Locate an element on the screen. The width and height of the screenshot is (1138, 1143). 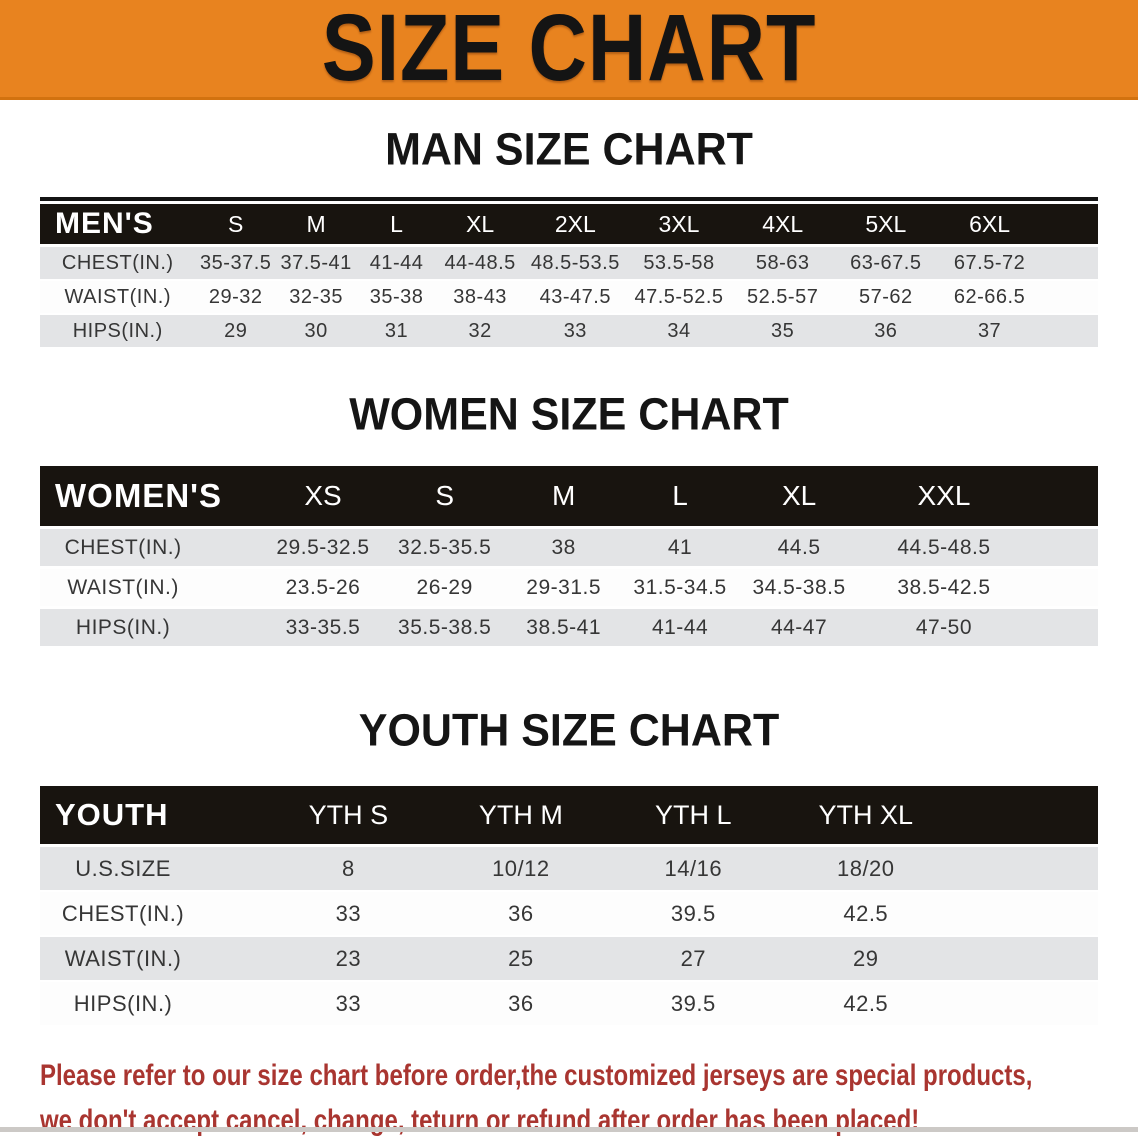
size-value-cell: 32 is located at coordinates (480, 331).